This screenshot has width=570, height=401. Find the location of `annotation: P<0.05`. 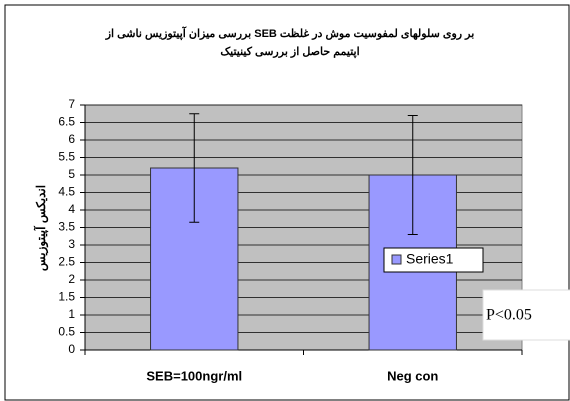

annotation: P<0.05 is located at coordinates (509, 315).